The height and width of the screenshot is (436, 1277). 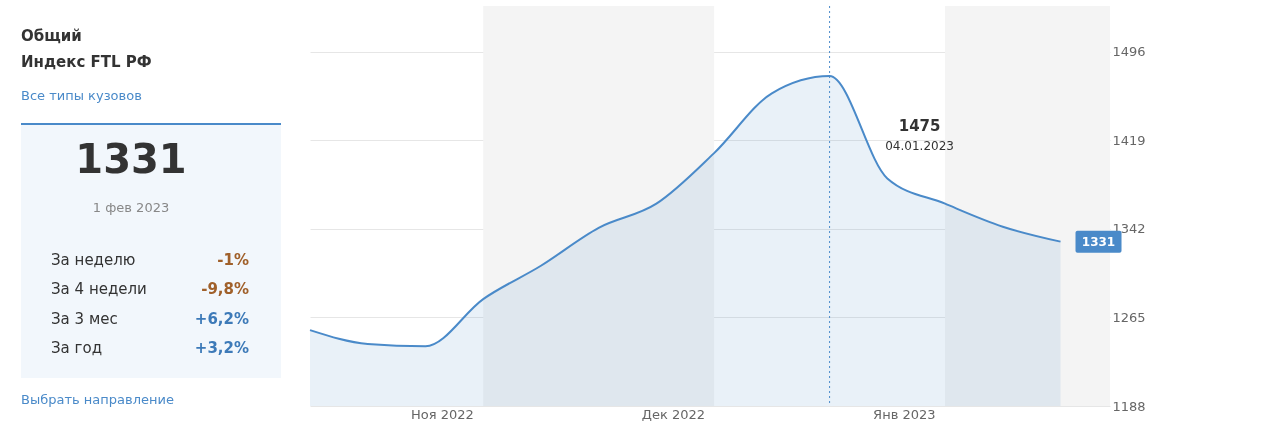 What do you see at coordinates (919, 126) in the screenshot?
I see `annotation: 1475` at bounding box center [919, 126].